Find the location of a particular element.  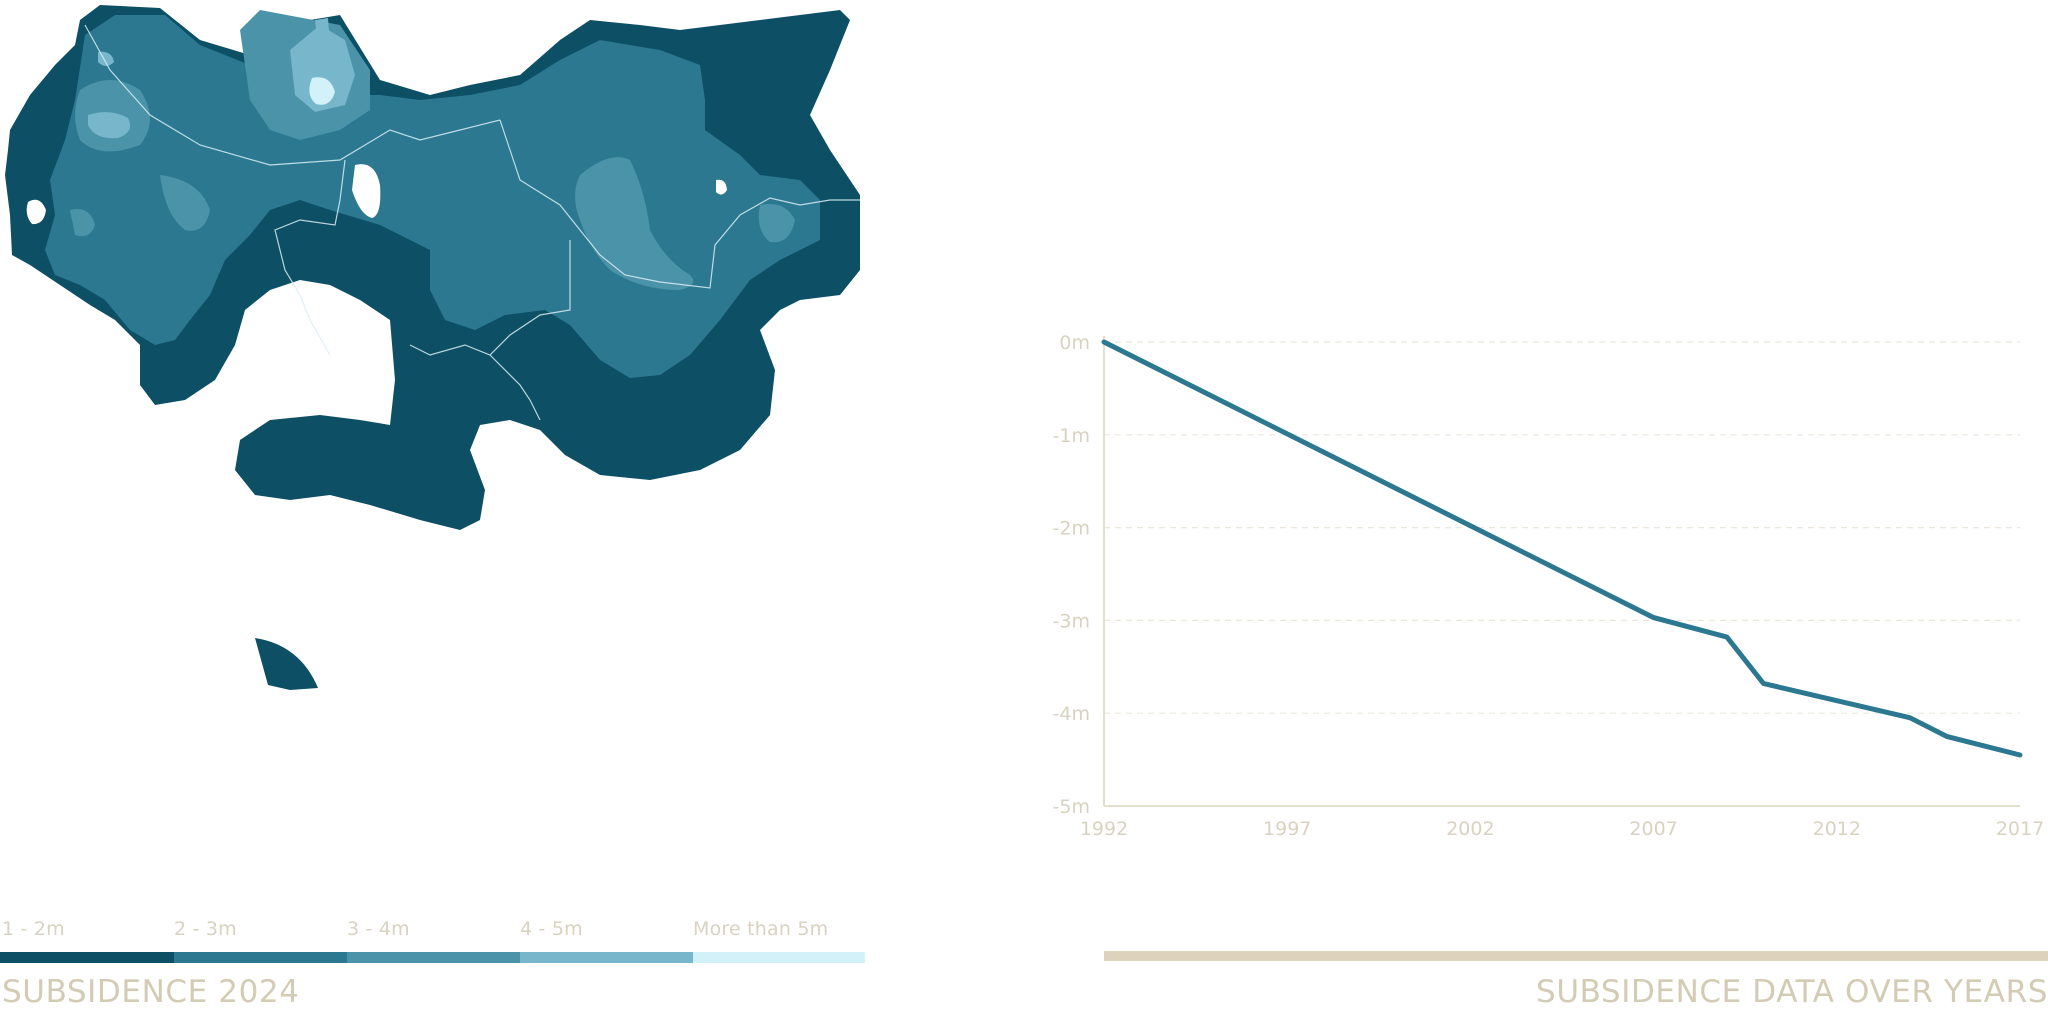

legend-swatch-1-2m is located at coordinates (87, 957).